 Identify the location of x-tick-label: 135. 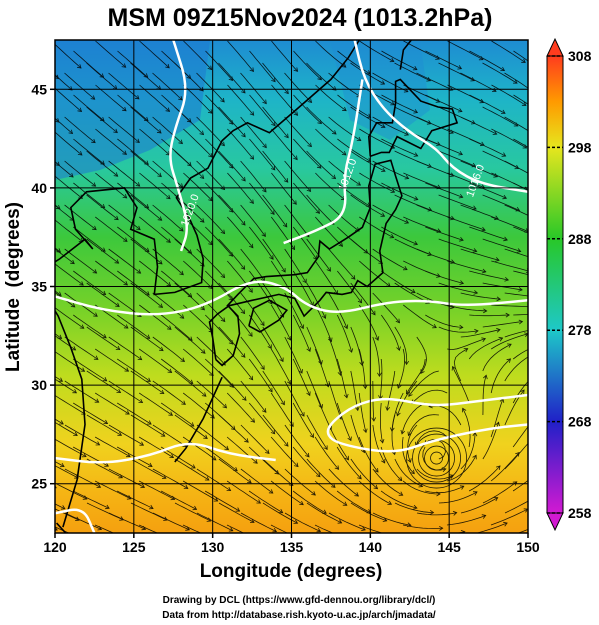
(292, 547).